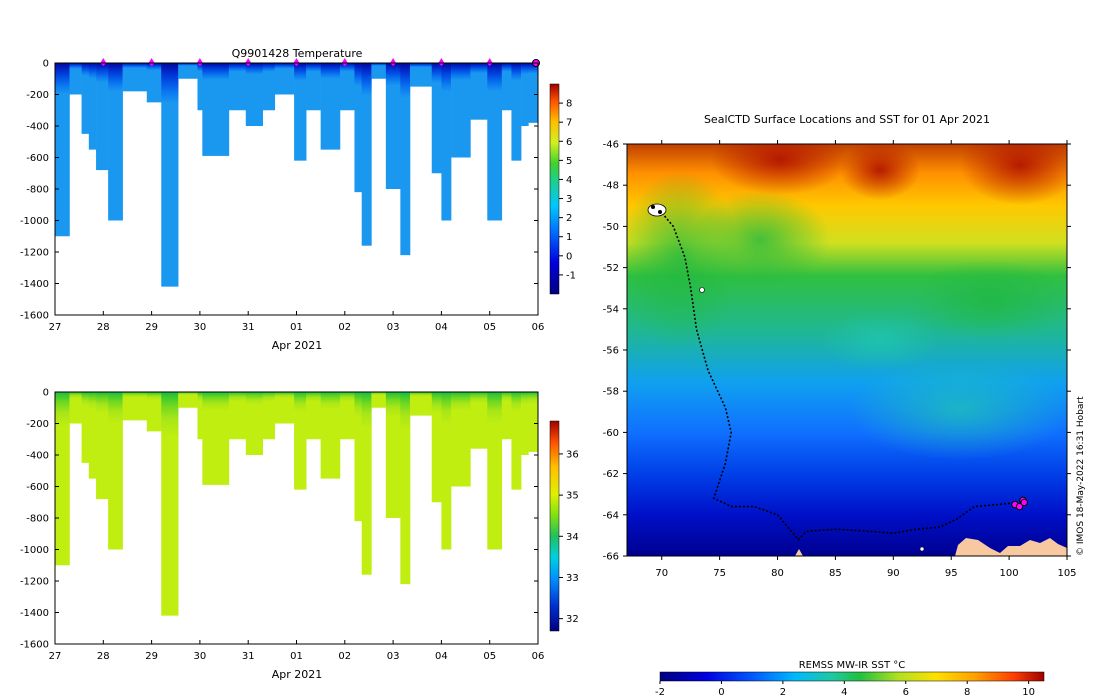  I want to click on temperature-x-axis: 27 28 29 30 31 01 02 03 04 05 06, so click(296, 322).